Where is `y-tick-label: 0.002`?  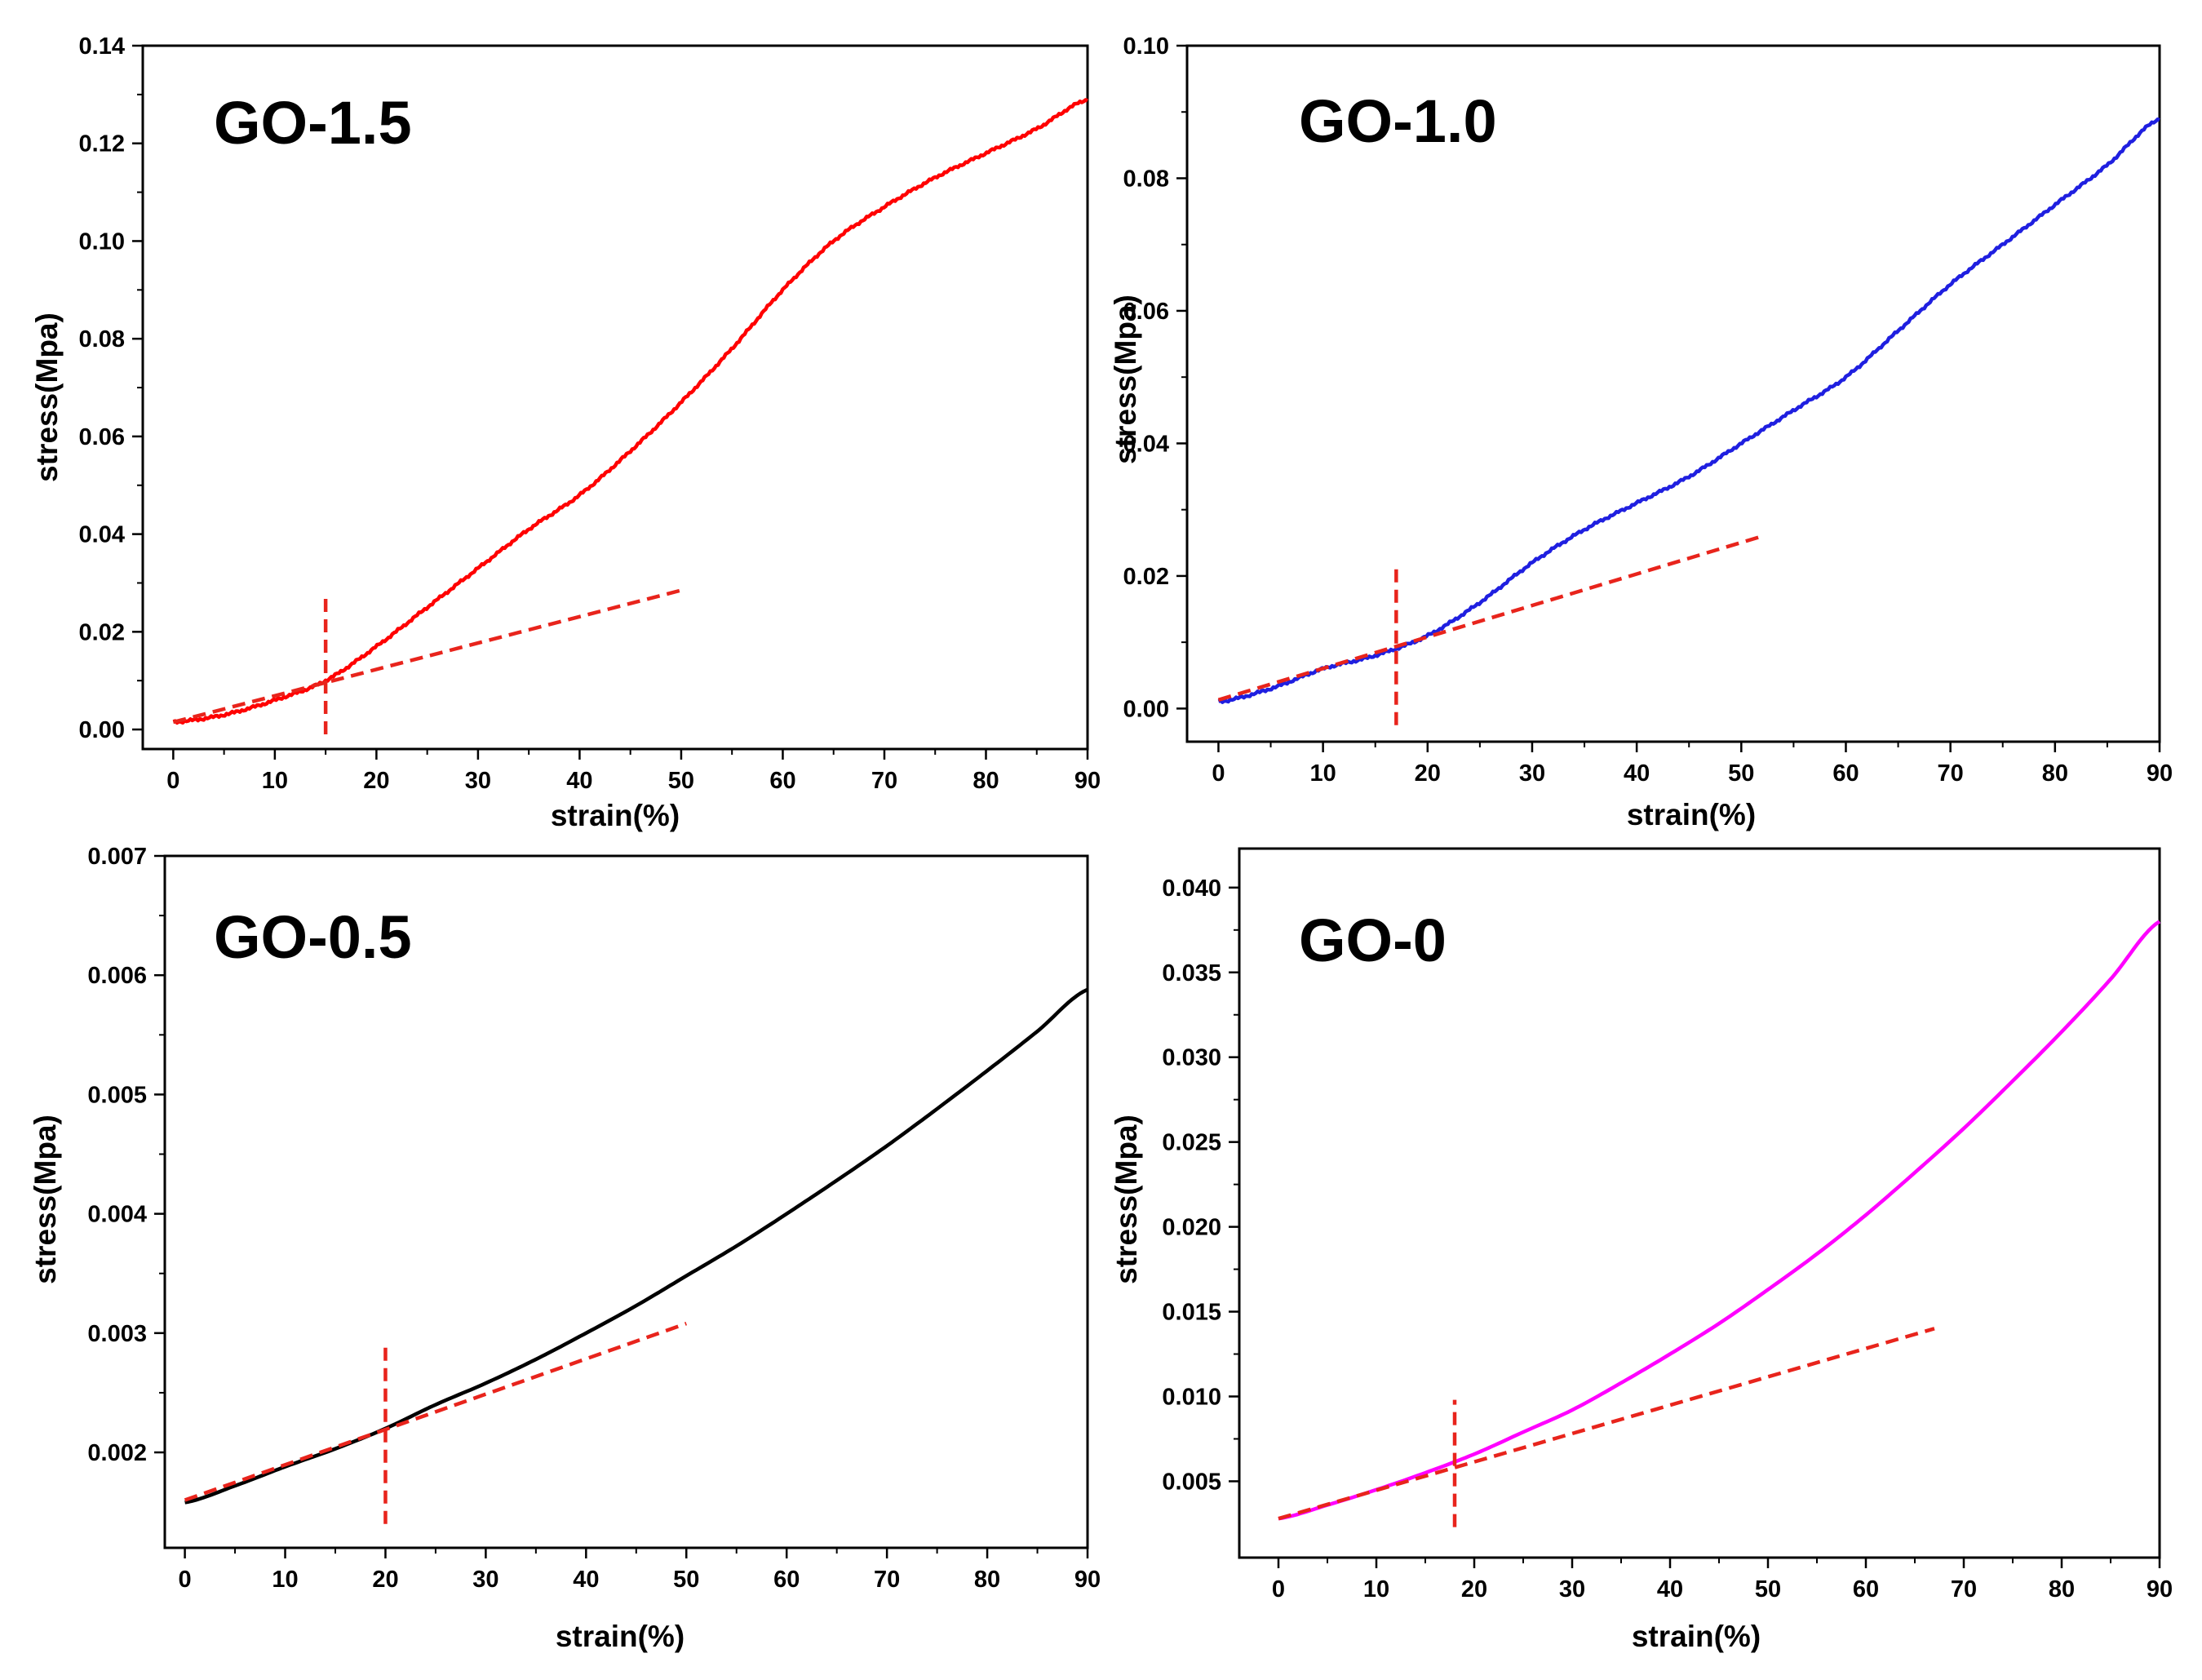 y-tick-label: 0.002 is located at coordinates (117, 1453).